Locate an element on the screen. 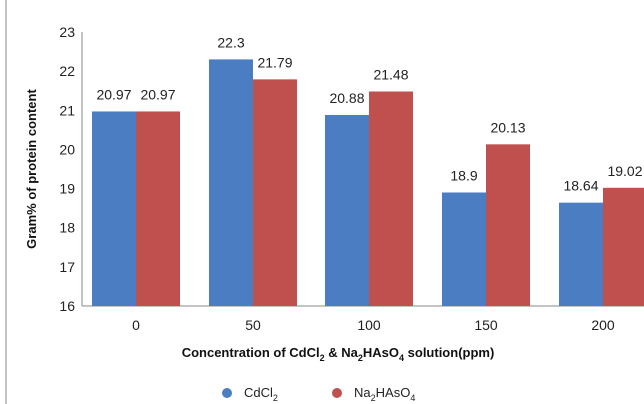  x-title-part-2: & Na is located at coordinates (342, 352).